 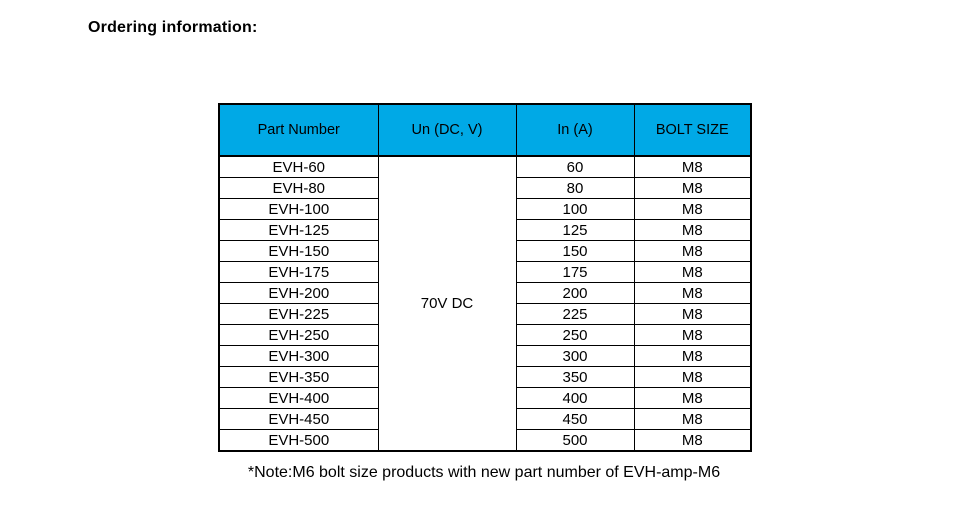 I want to click on col-header-bolt-size: BOLT SIZE, so click(x=692, y=130).